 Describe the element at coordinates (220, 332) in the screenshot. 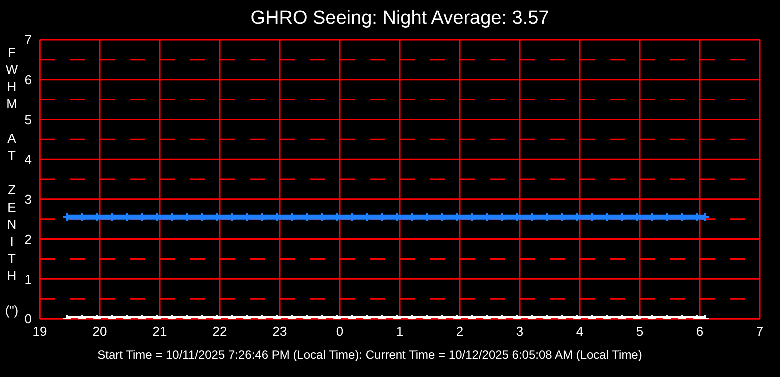

I see `x-tick-label: 22` at that location.